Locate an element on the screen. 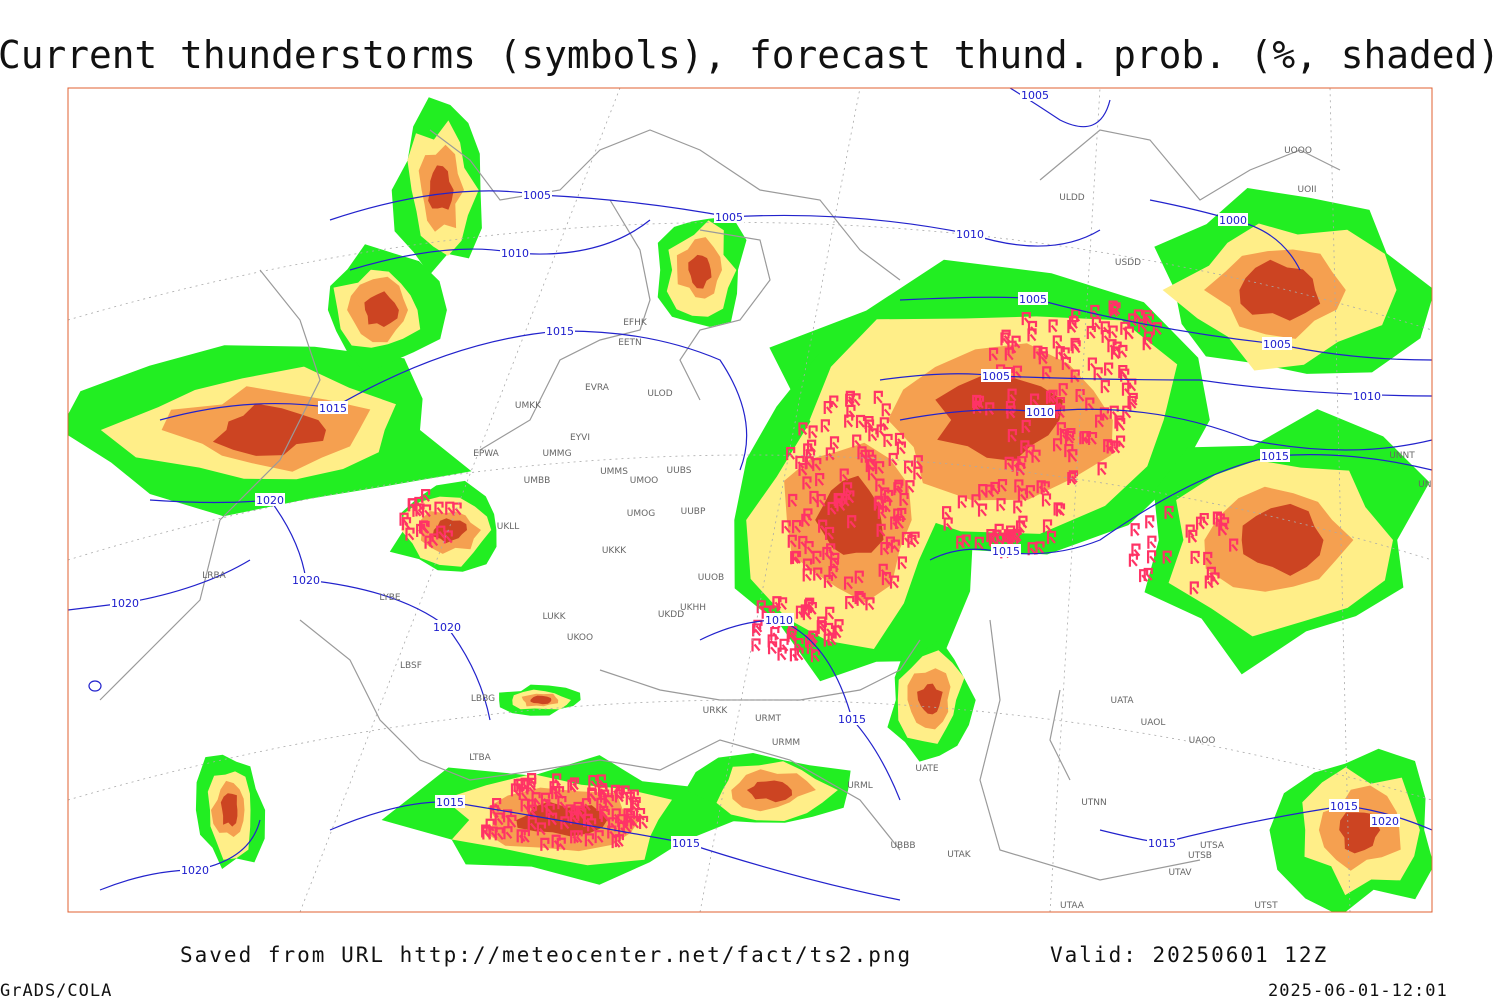 This screenshot has width=1500, height=1000. station-label: UATA is located at coordinates (1122, 701).